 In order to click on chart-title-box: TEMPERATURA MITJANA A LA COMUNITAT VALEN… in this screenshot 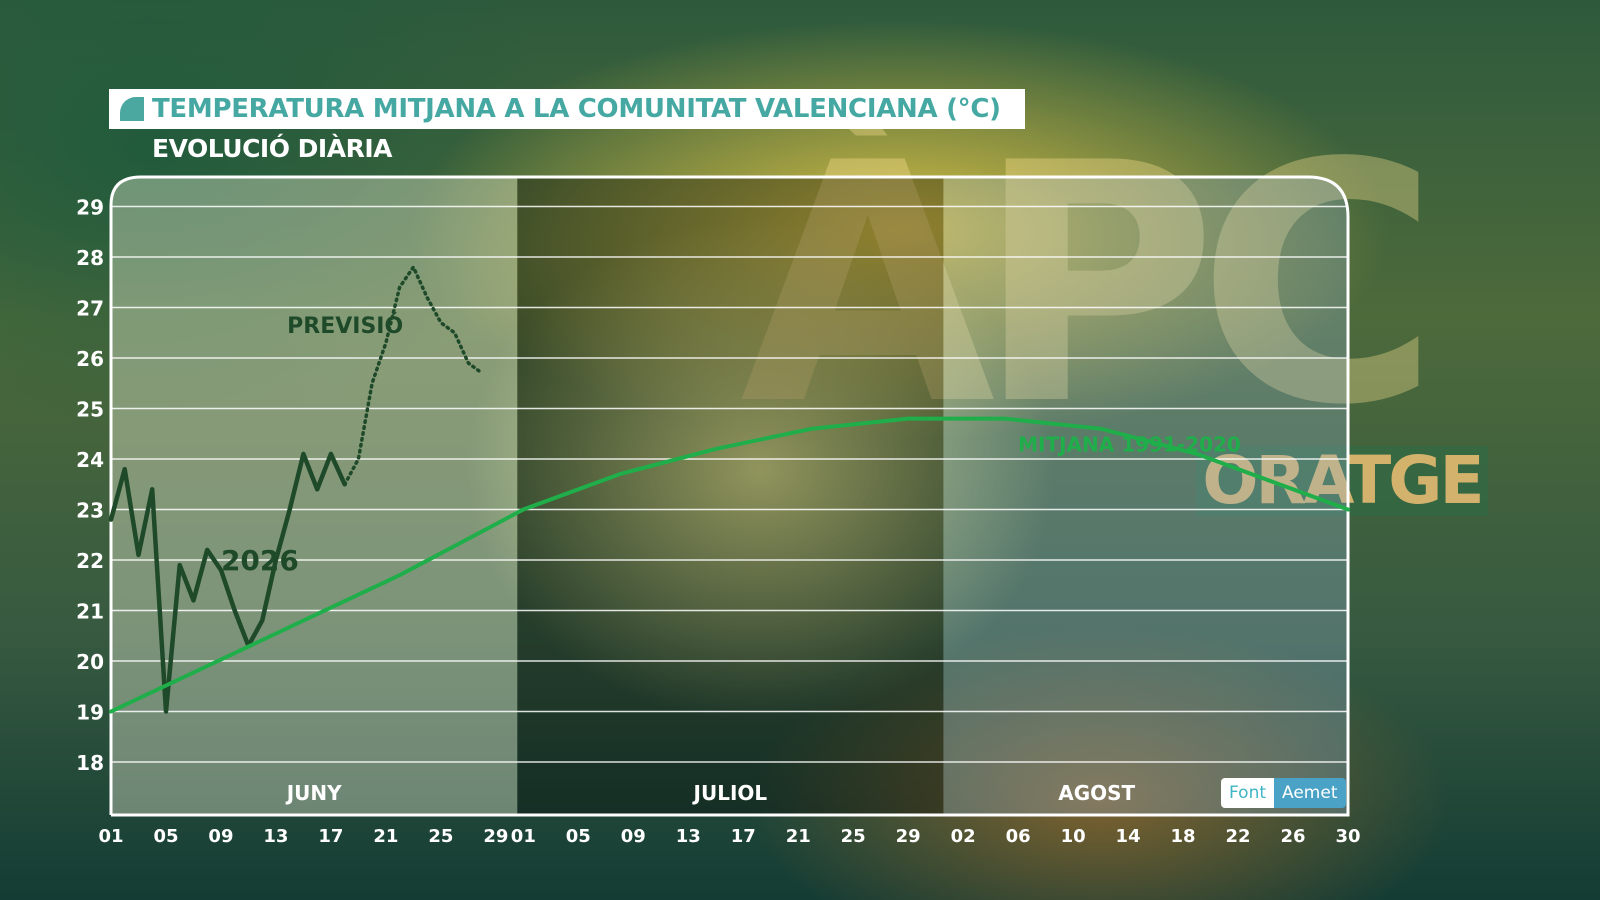, I will do `click(567, 109)`.